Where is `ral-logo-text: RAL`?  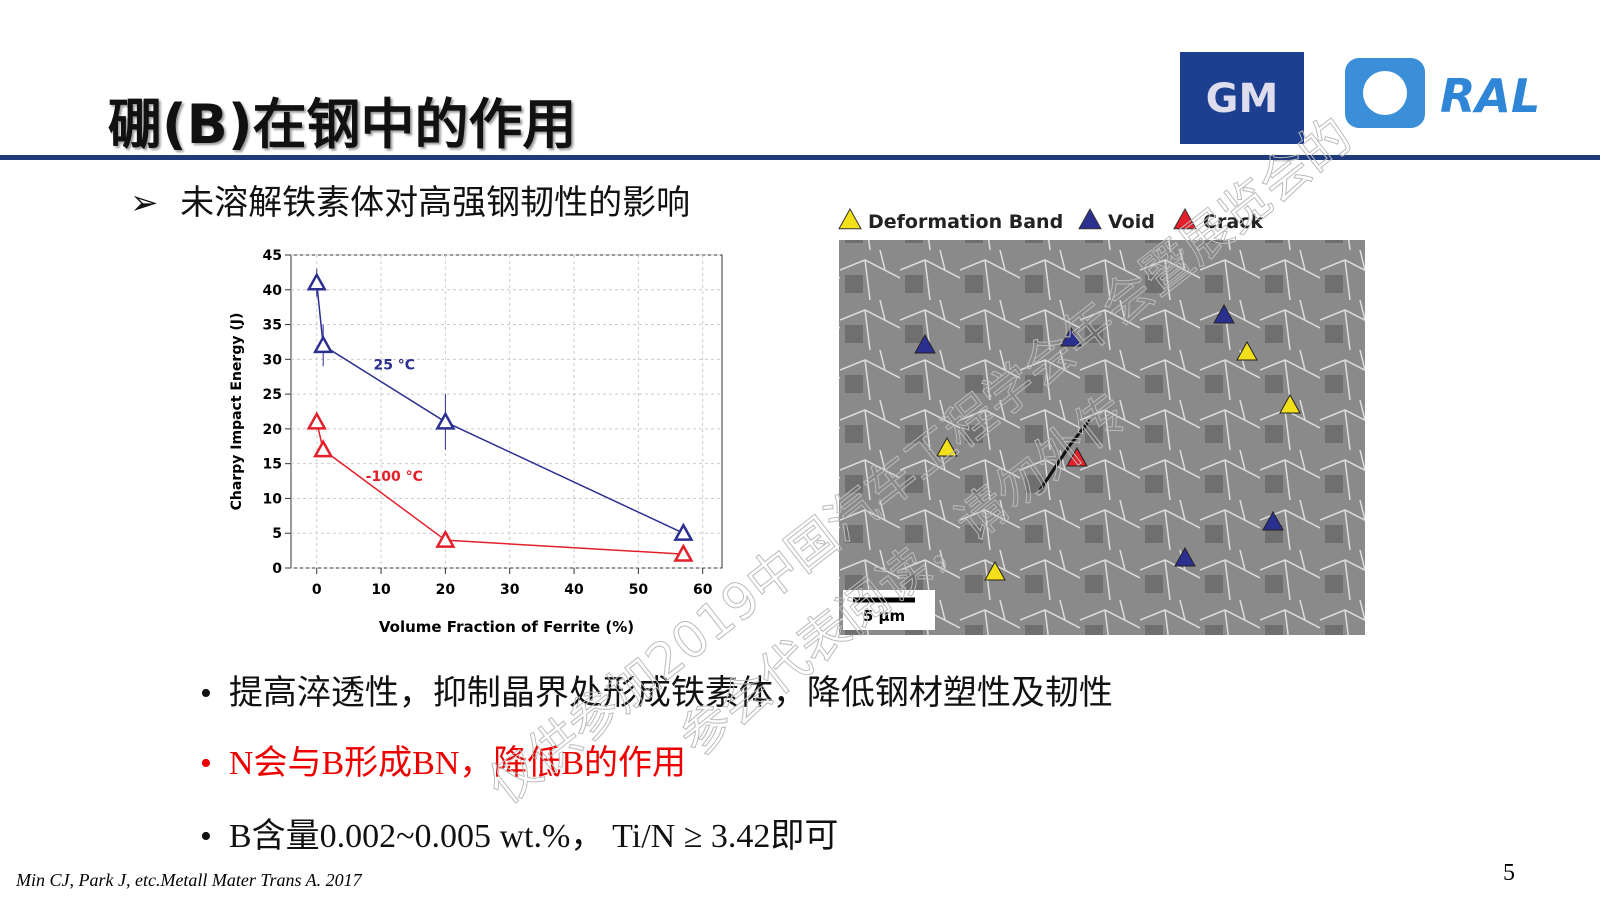
ral-logo-text: RAL is located at coordinates (1490, 96).